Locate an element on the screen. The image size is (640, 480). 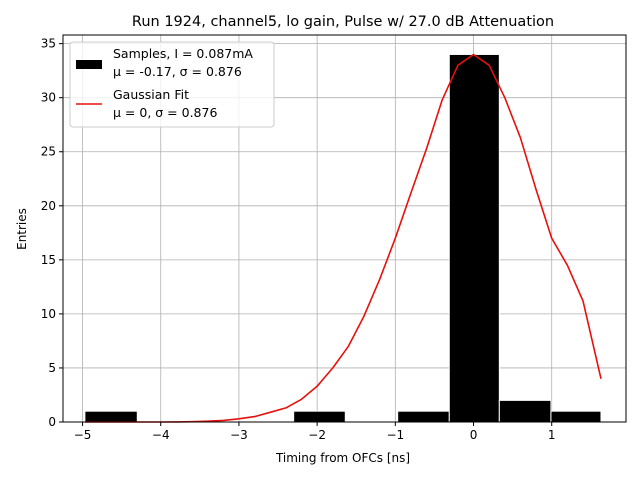
legend-swatch-samples is located at coordinates (89, 64).